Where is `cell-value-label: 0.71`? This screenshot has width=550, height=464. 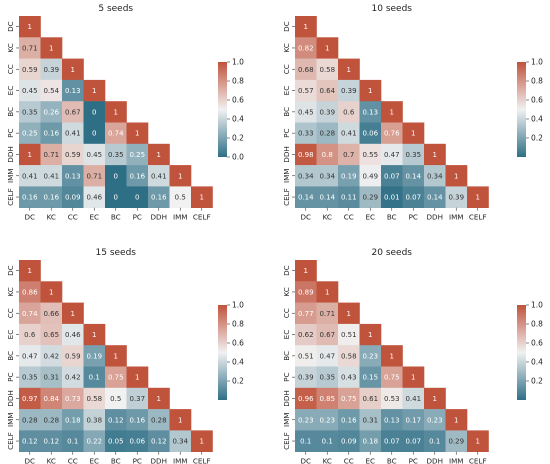 cell-value-label: 0.71 is located at coordinates (51, 155).